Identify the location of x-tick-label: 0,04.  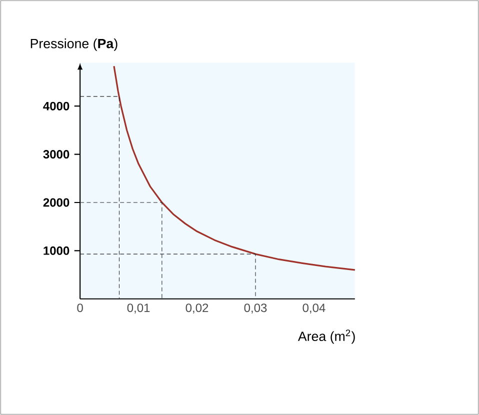
(314, 309).